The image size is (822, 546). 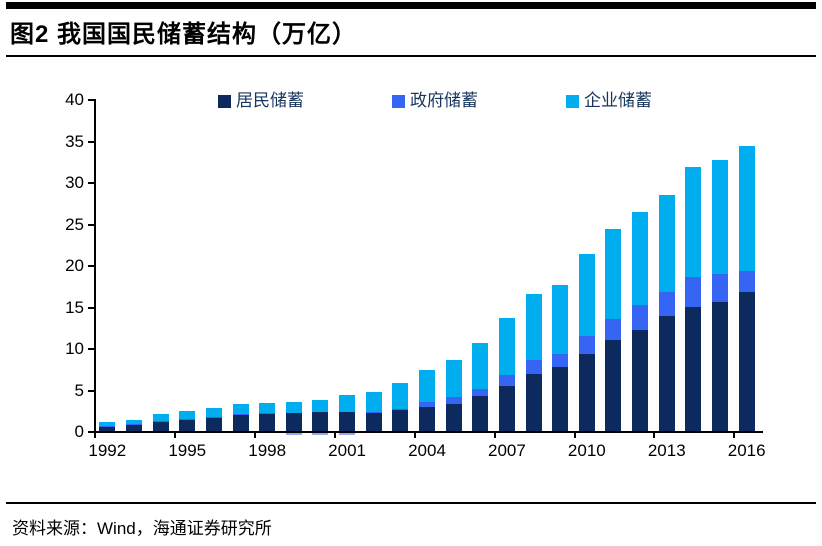 I want to click on legend-label: 企业储蓄, so click(x=618, y=100).